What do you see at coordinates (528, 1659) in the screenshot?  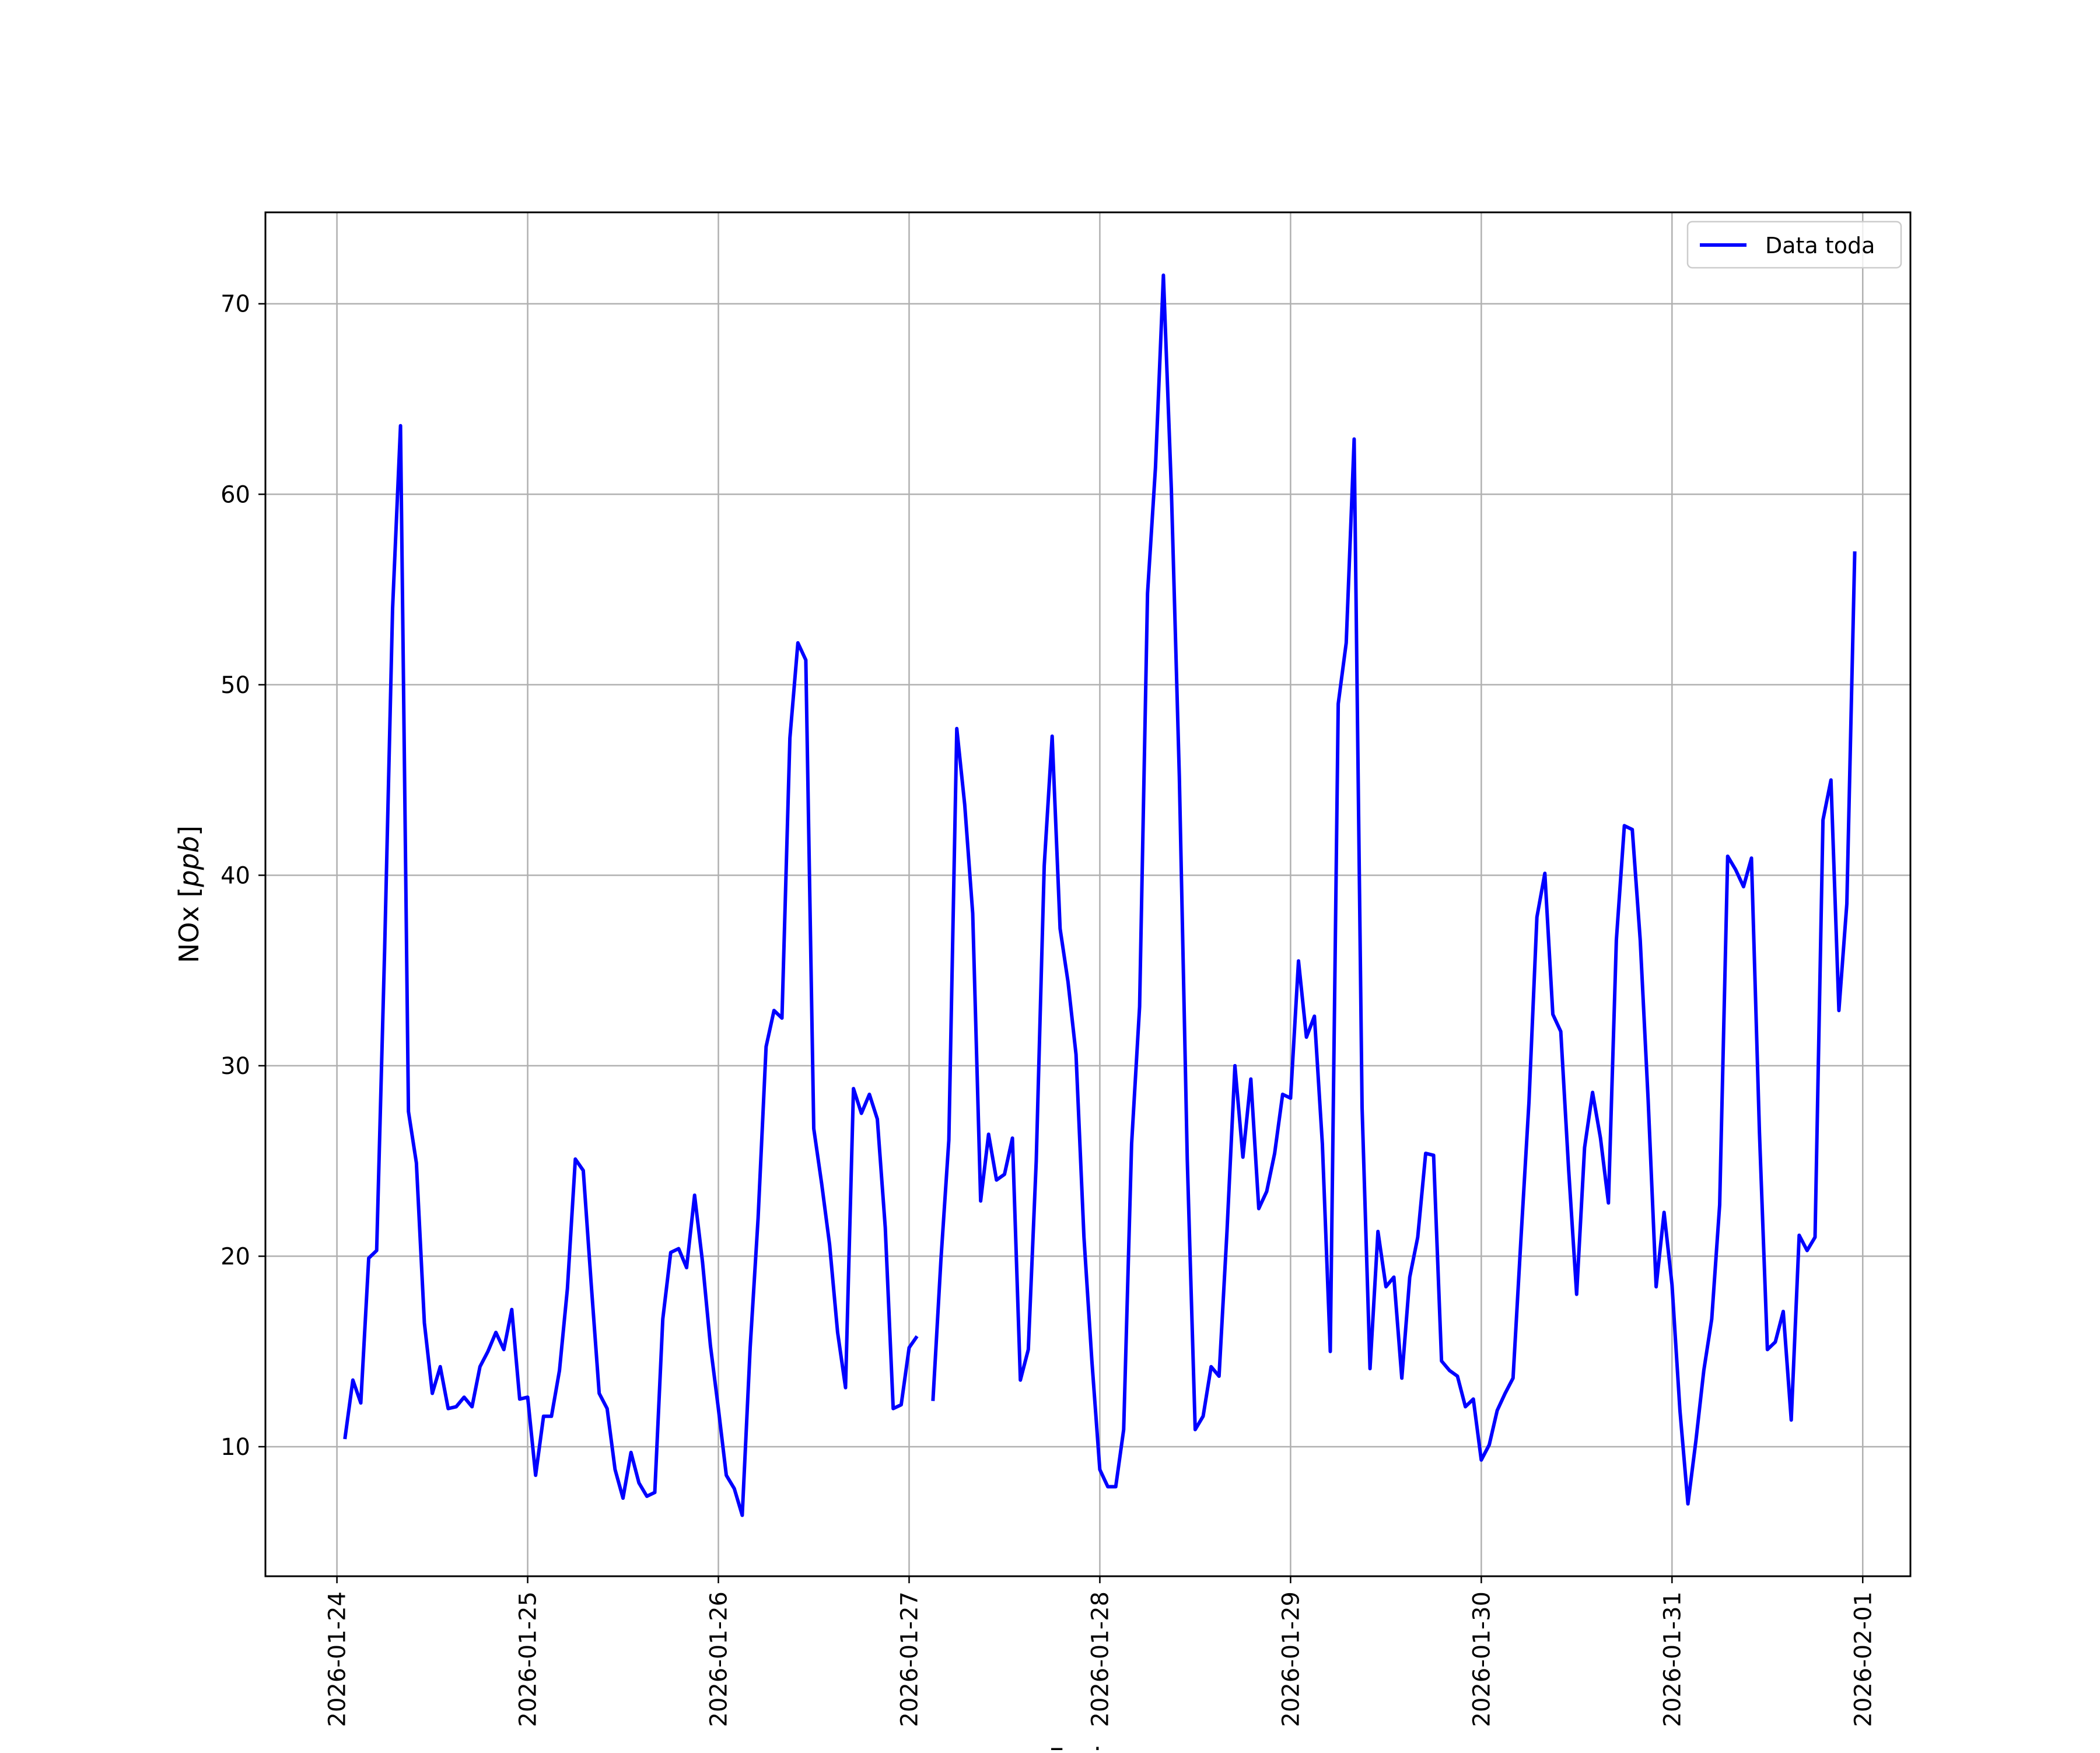 I see `x-tick-label: 2026-01-25` at bounding box center [528, 1659].